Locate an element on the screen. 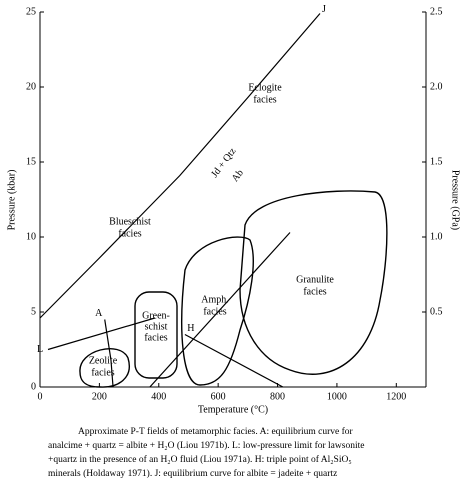 The width and height of the screenshot is (462, 496). curve-name: A is located at coordinates (99, 313).